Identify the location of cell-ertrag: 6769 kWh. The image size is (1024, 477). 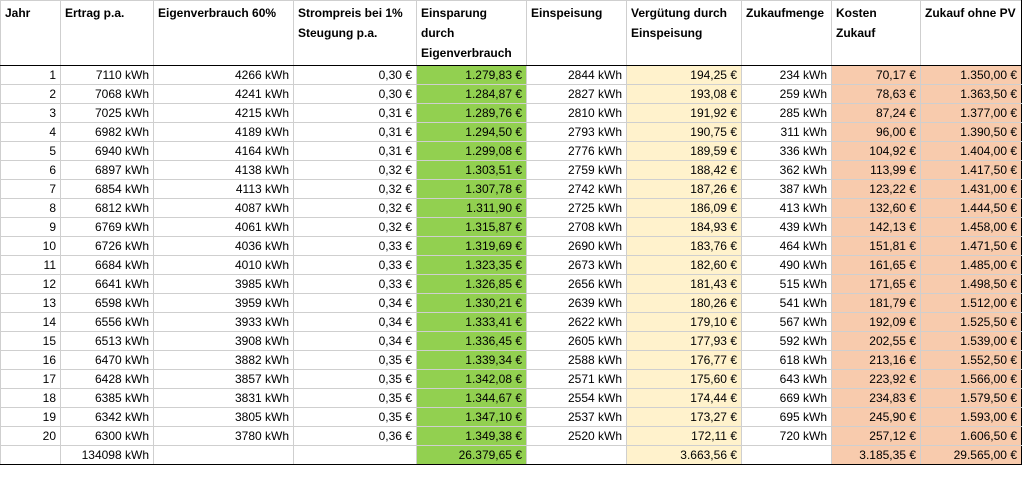
(107, 227).